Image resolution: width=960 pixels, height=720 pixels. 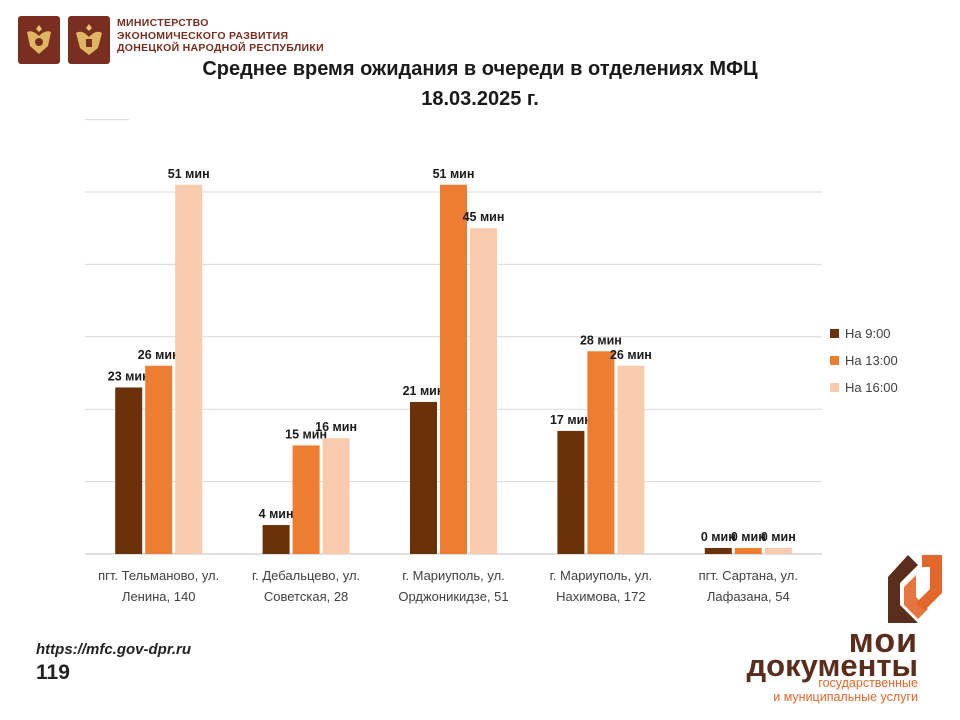 What do you see at coordinates (871, 360) in the screenshot?
I see `legend-label-13: На 13:00` at bounding box center [871, 360].